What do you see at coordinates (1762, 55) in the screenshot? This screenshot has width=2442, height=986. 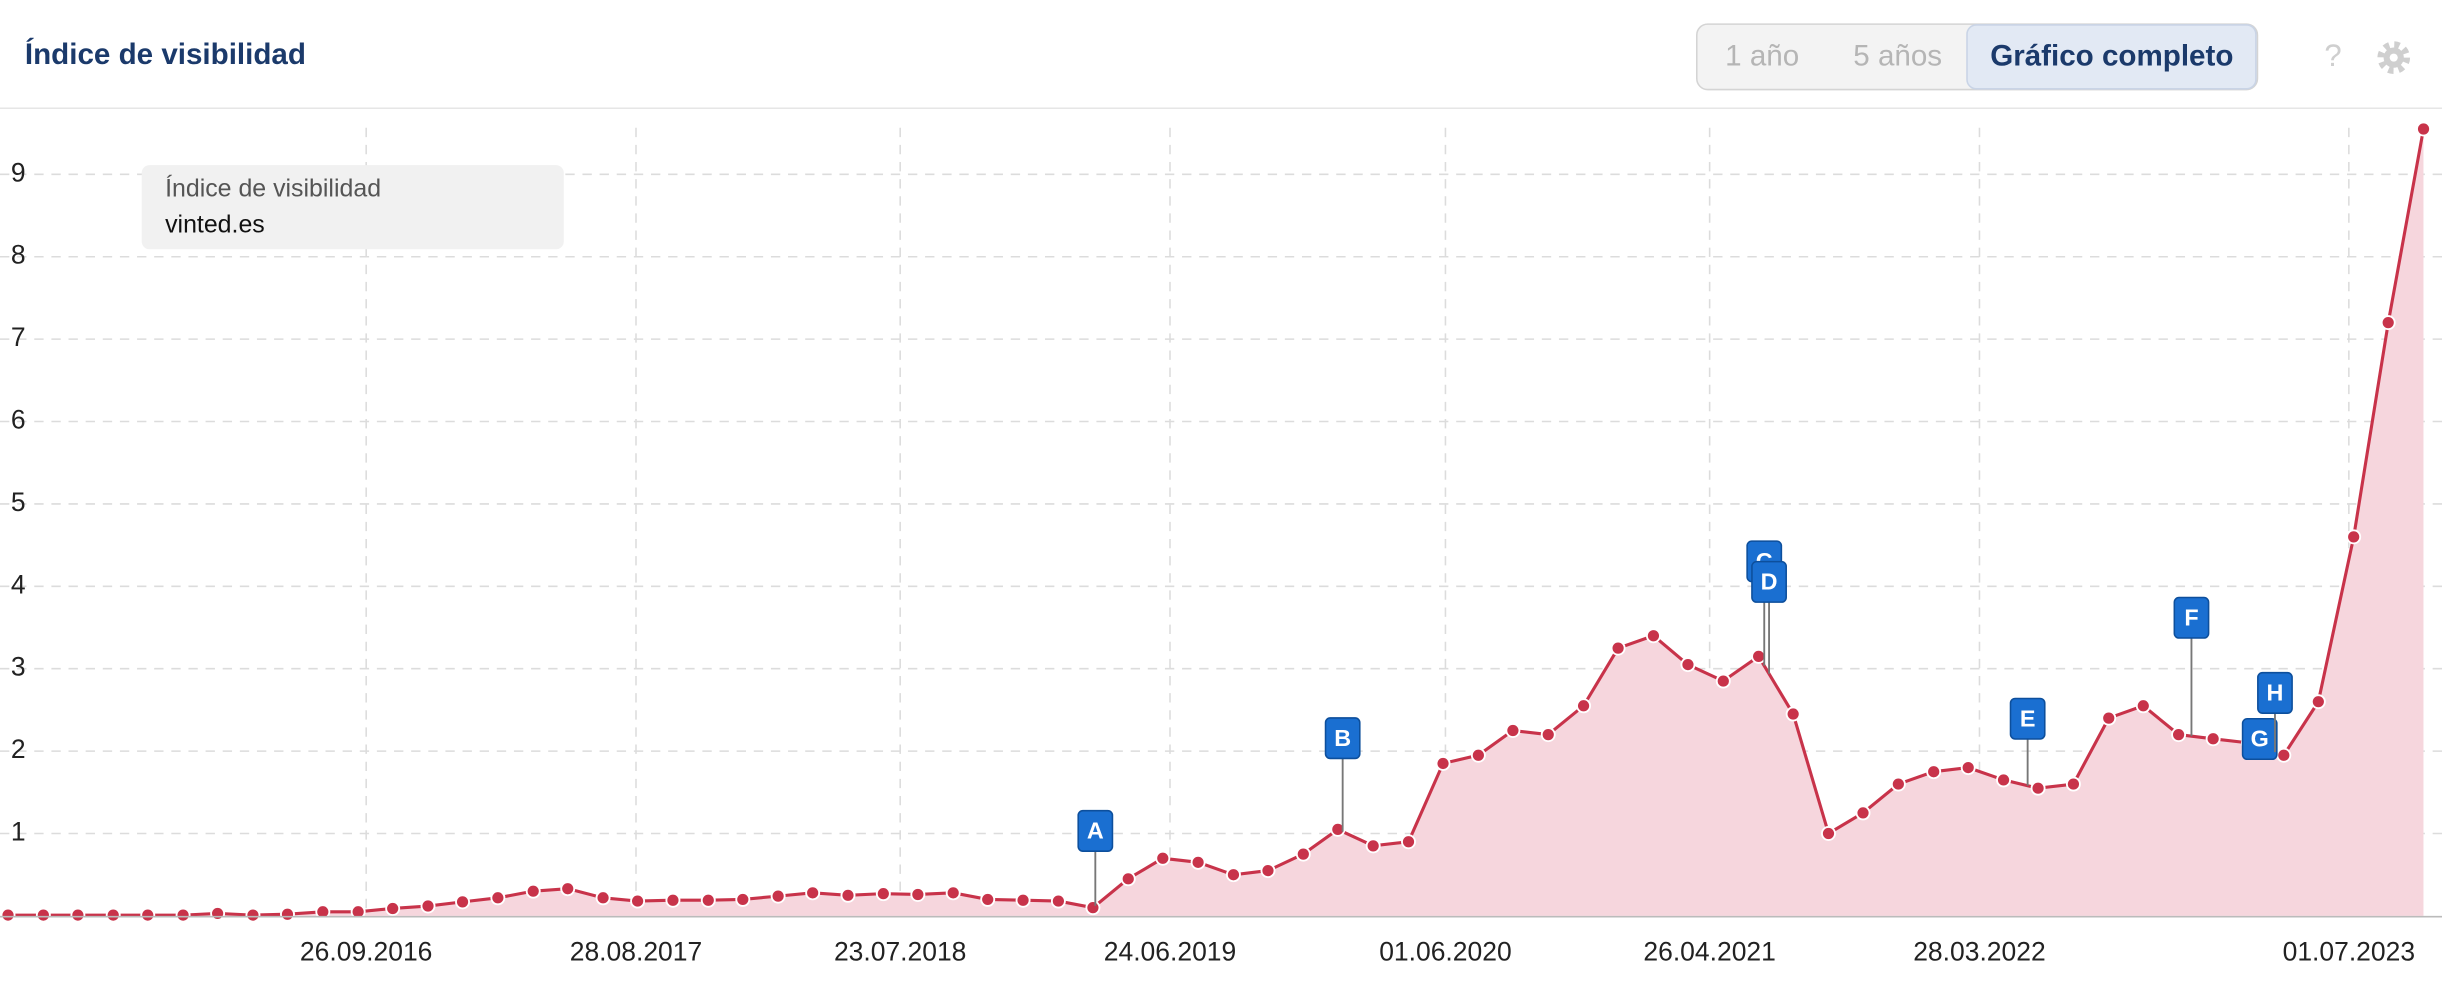 I see `range-button: 1 año` at bounding box center [1762, 55].